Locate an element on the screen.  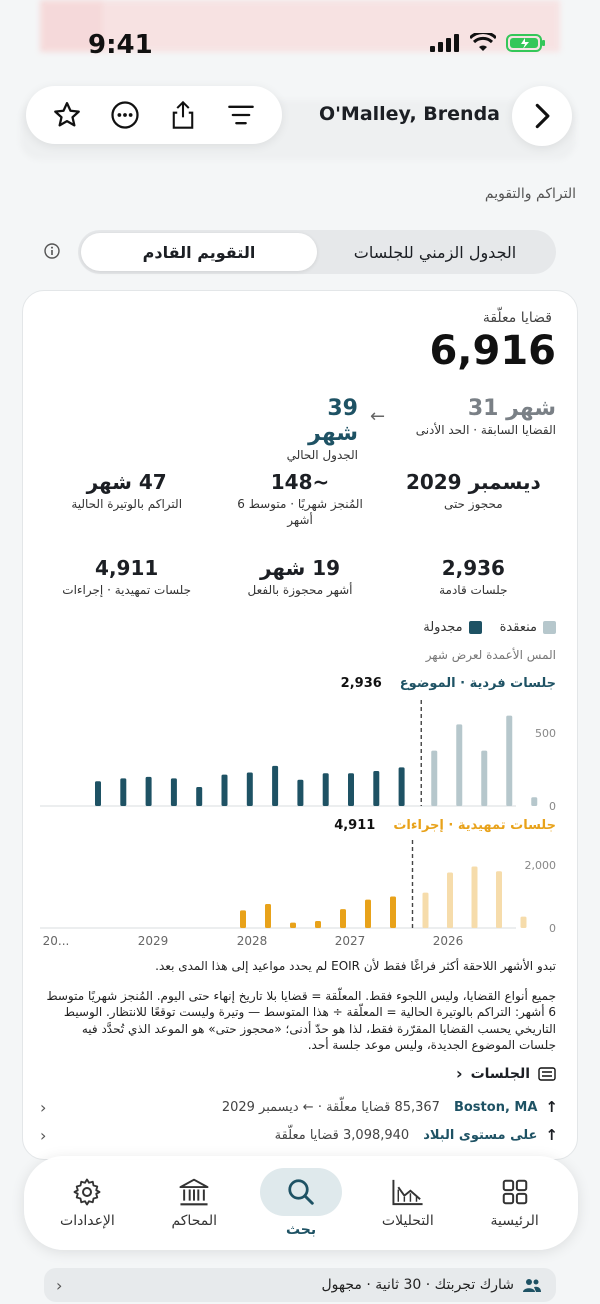
individual-hearings-chart: 0 500 is located at coordinates (300, 754).